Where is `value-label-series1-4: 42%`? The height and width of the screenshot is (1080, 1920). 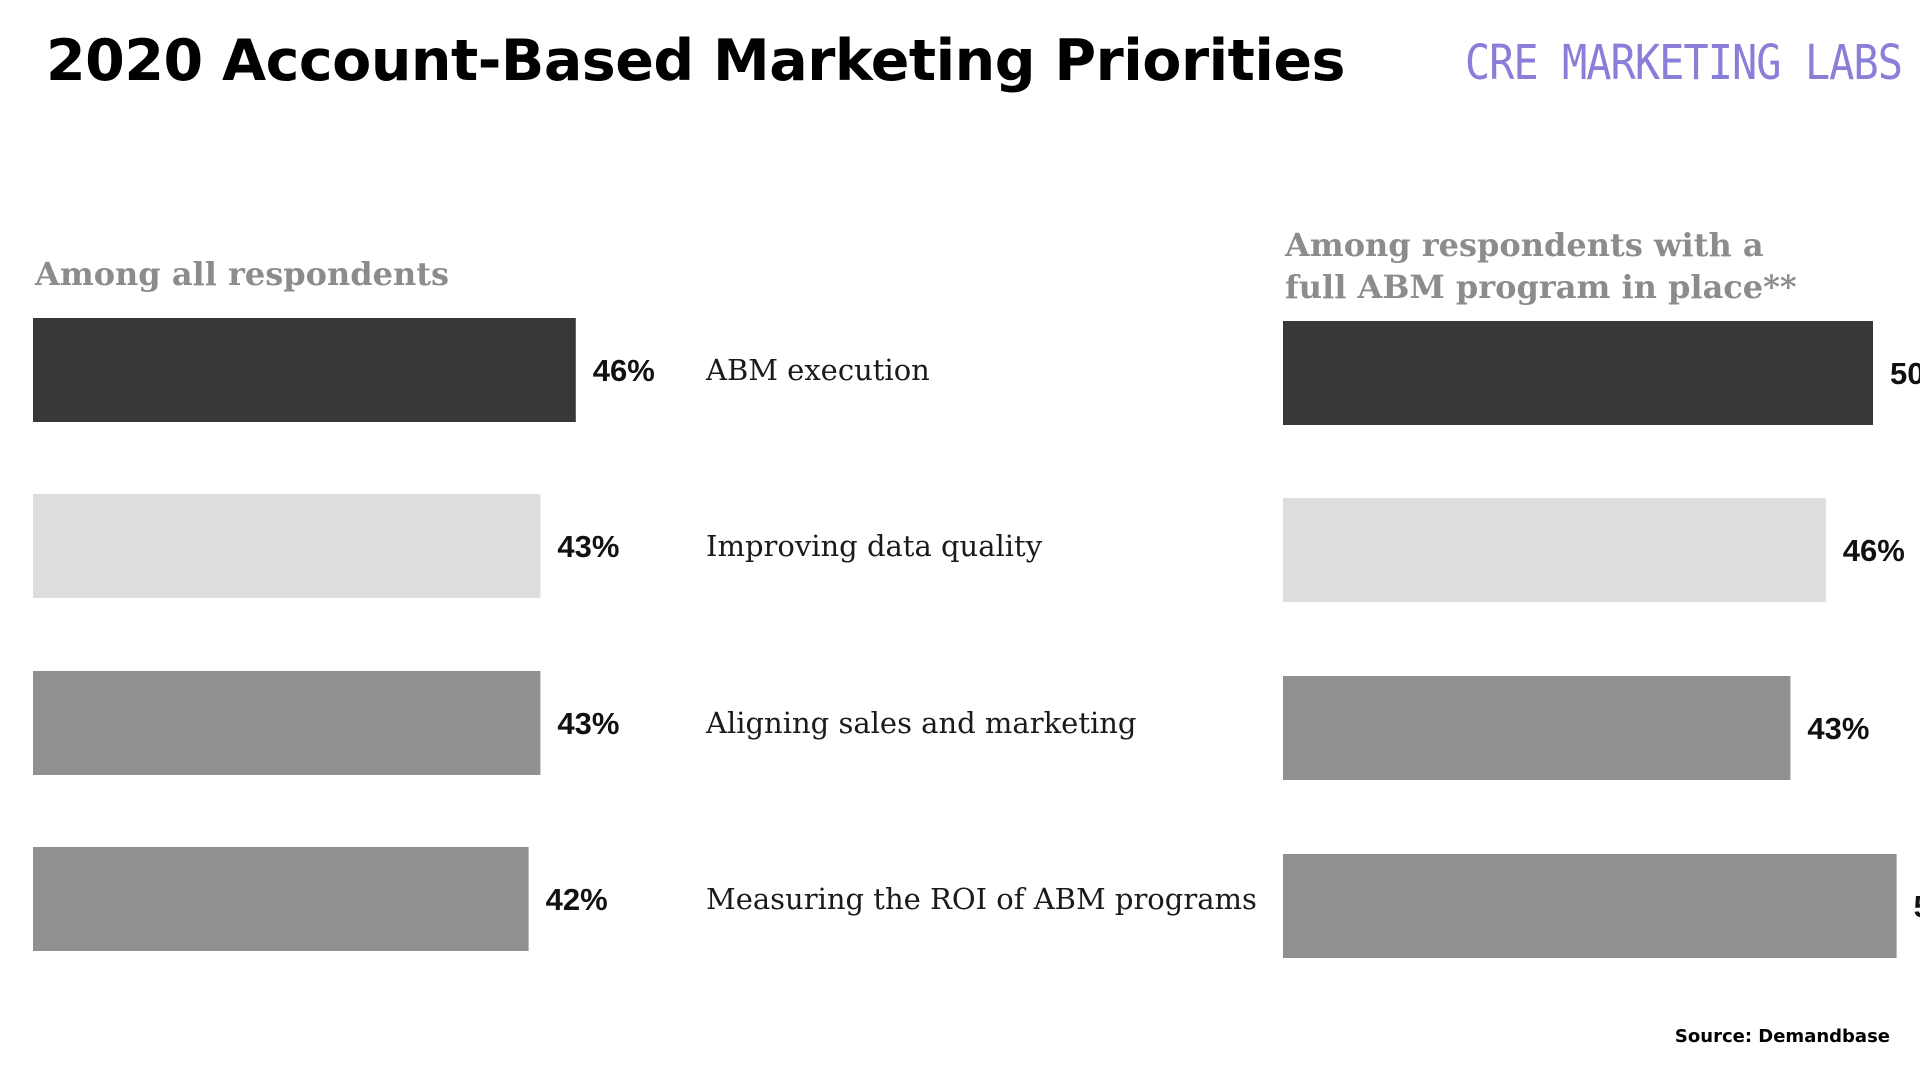 value-label-series1-4: 42% is located at coordinates (577, 899).